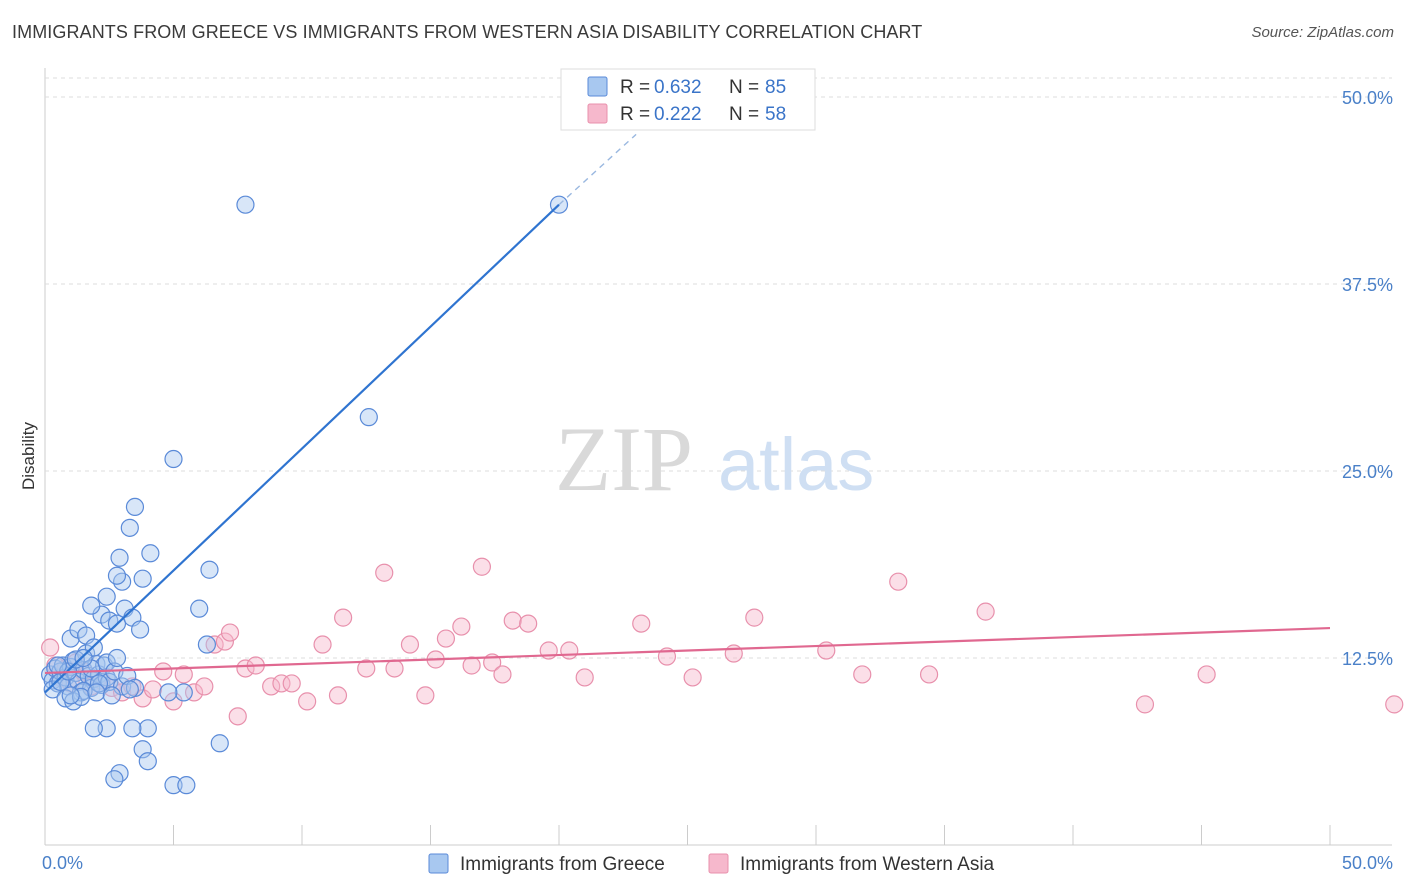 The height and width of the screenshot is (892, 1406). Describe the element at coordinates (678, 87) in the screenshot. I see `legend-r-value-1: 0.632` at that location.